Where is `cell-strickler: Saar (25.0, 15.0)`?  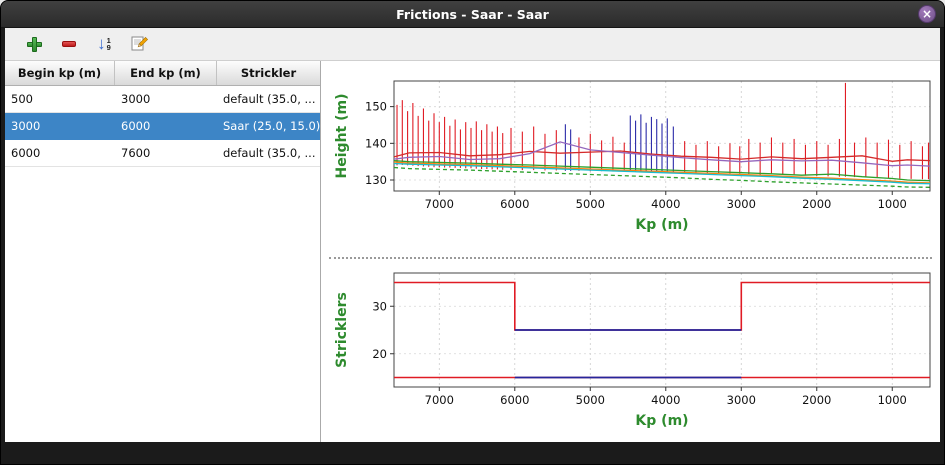 cell-strickler: Saar (25.0, 15.0) is located at coordinates (271, 126).